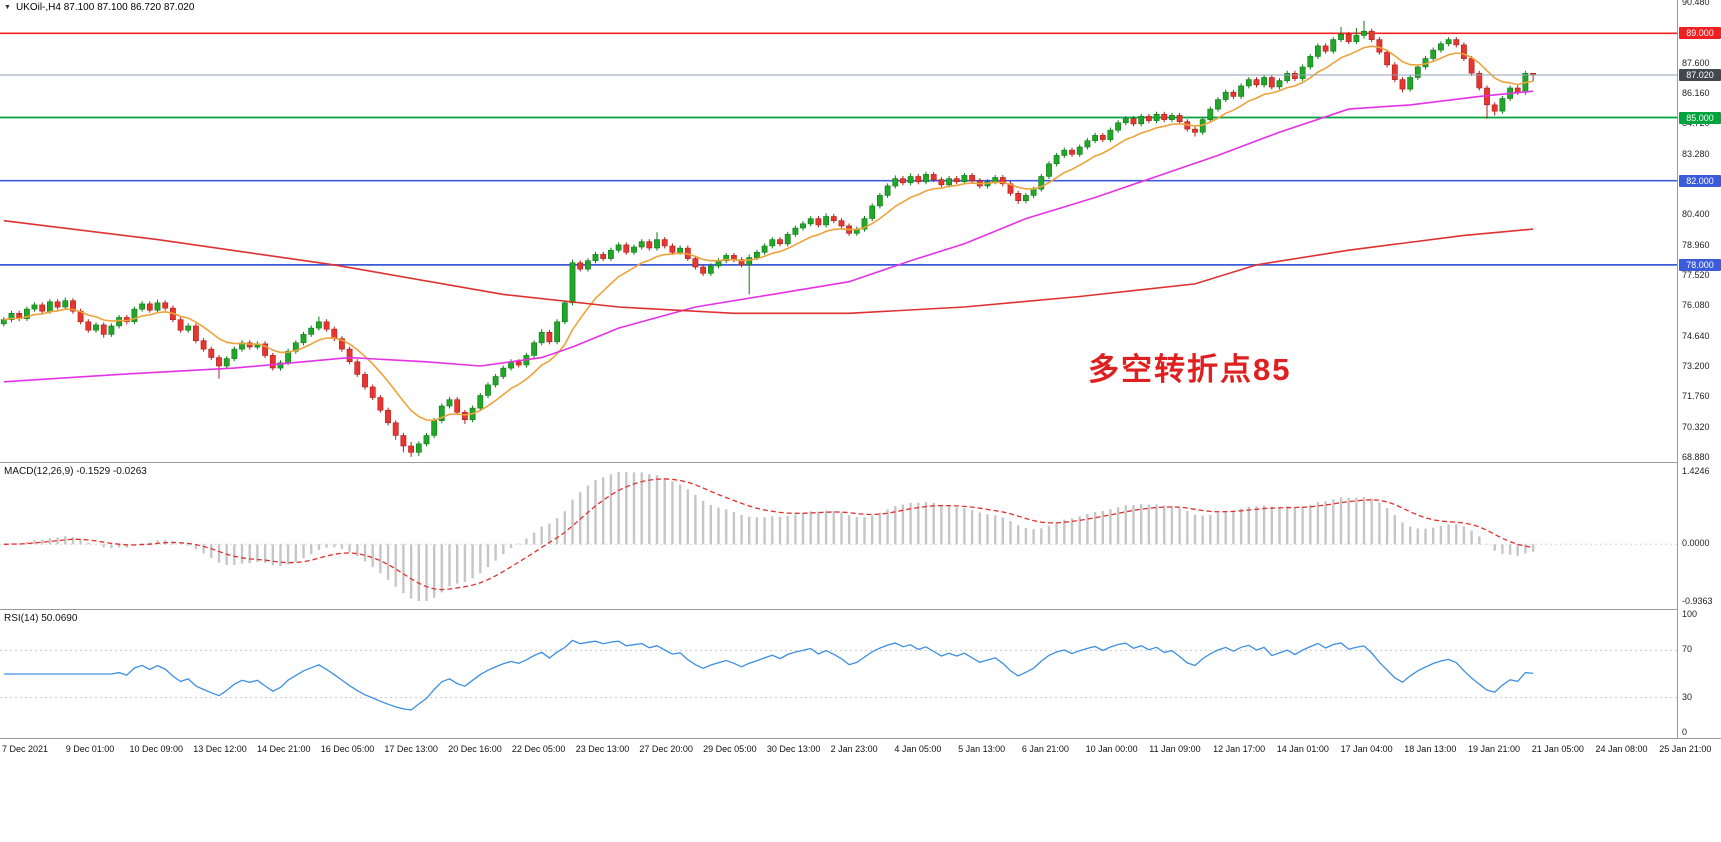  I want to click on rsi-panel: RSI(14) 50.0690, so click(838, 673).